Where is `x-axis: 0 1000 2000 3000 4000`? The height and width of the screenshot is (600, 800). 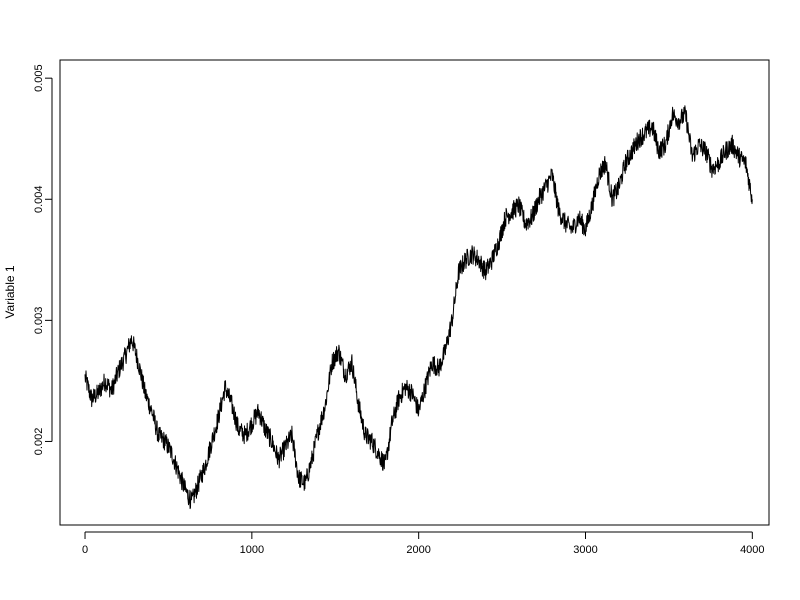 x-axis: 0 1000 2000 3000 4000 is located at coordinates (423, 543).